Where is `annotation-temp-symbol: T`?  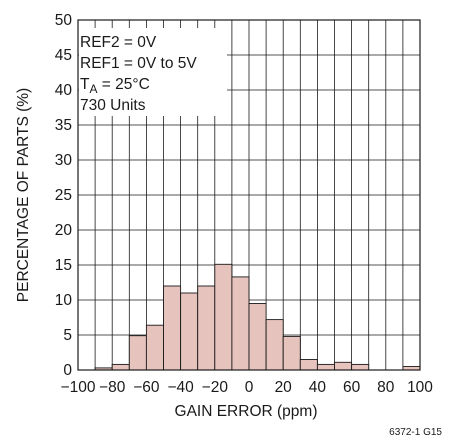 annotation-temp-symbol: T is located at coordinates (85, 84).